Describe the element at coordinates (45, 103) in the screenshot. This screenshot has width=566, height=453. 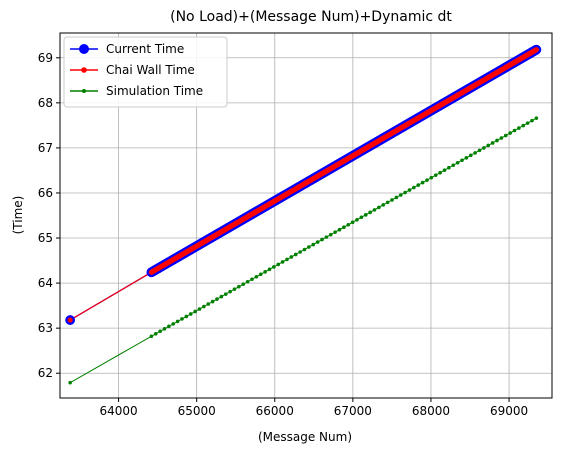
I see `y-tick-label: 68` at that location.